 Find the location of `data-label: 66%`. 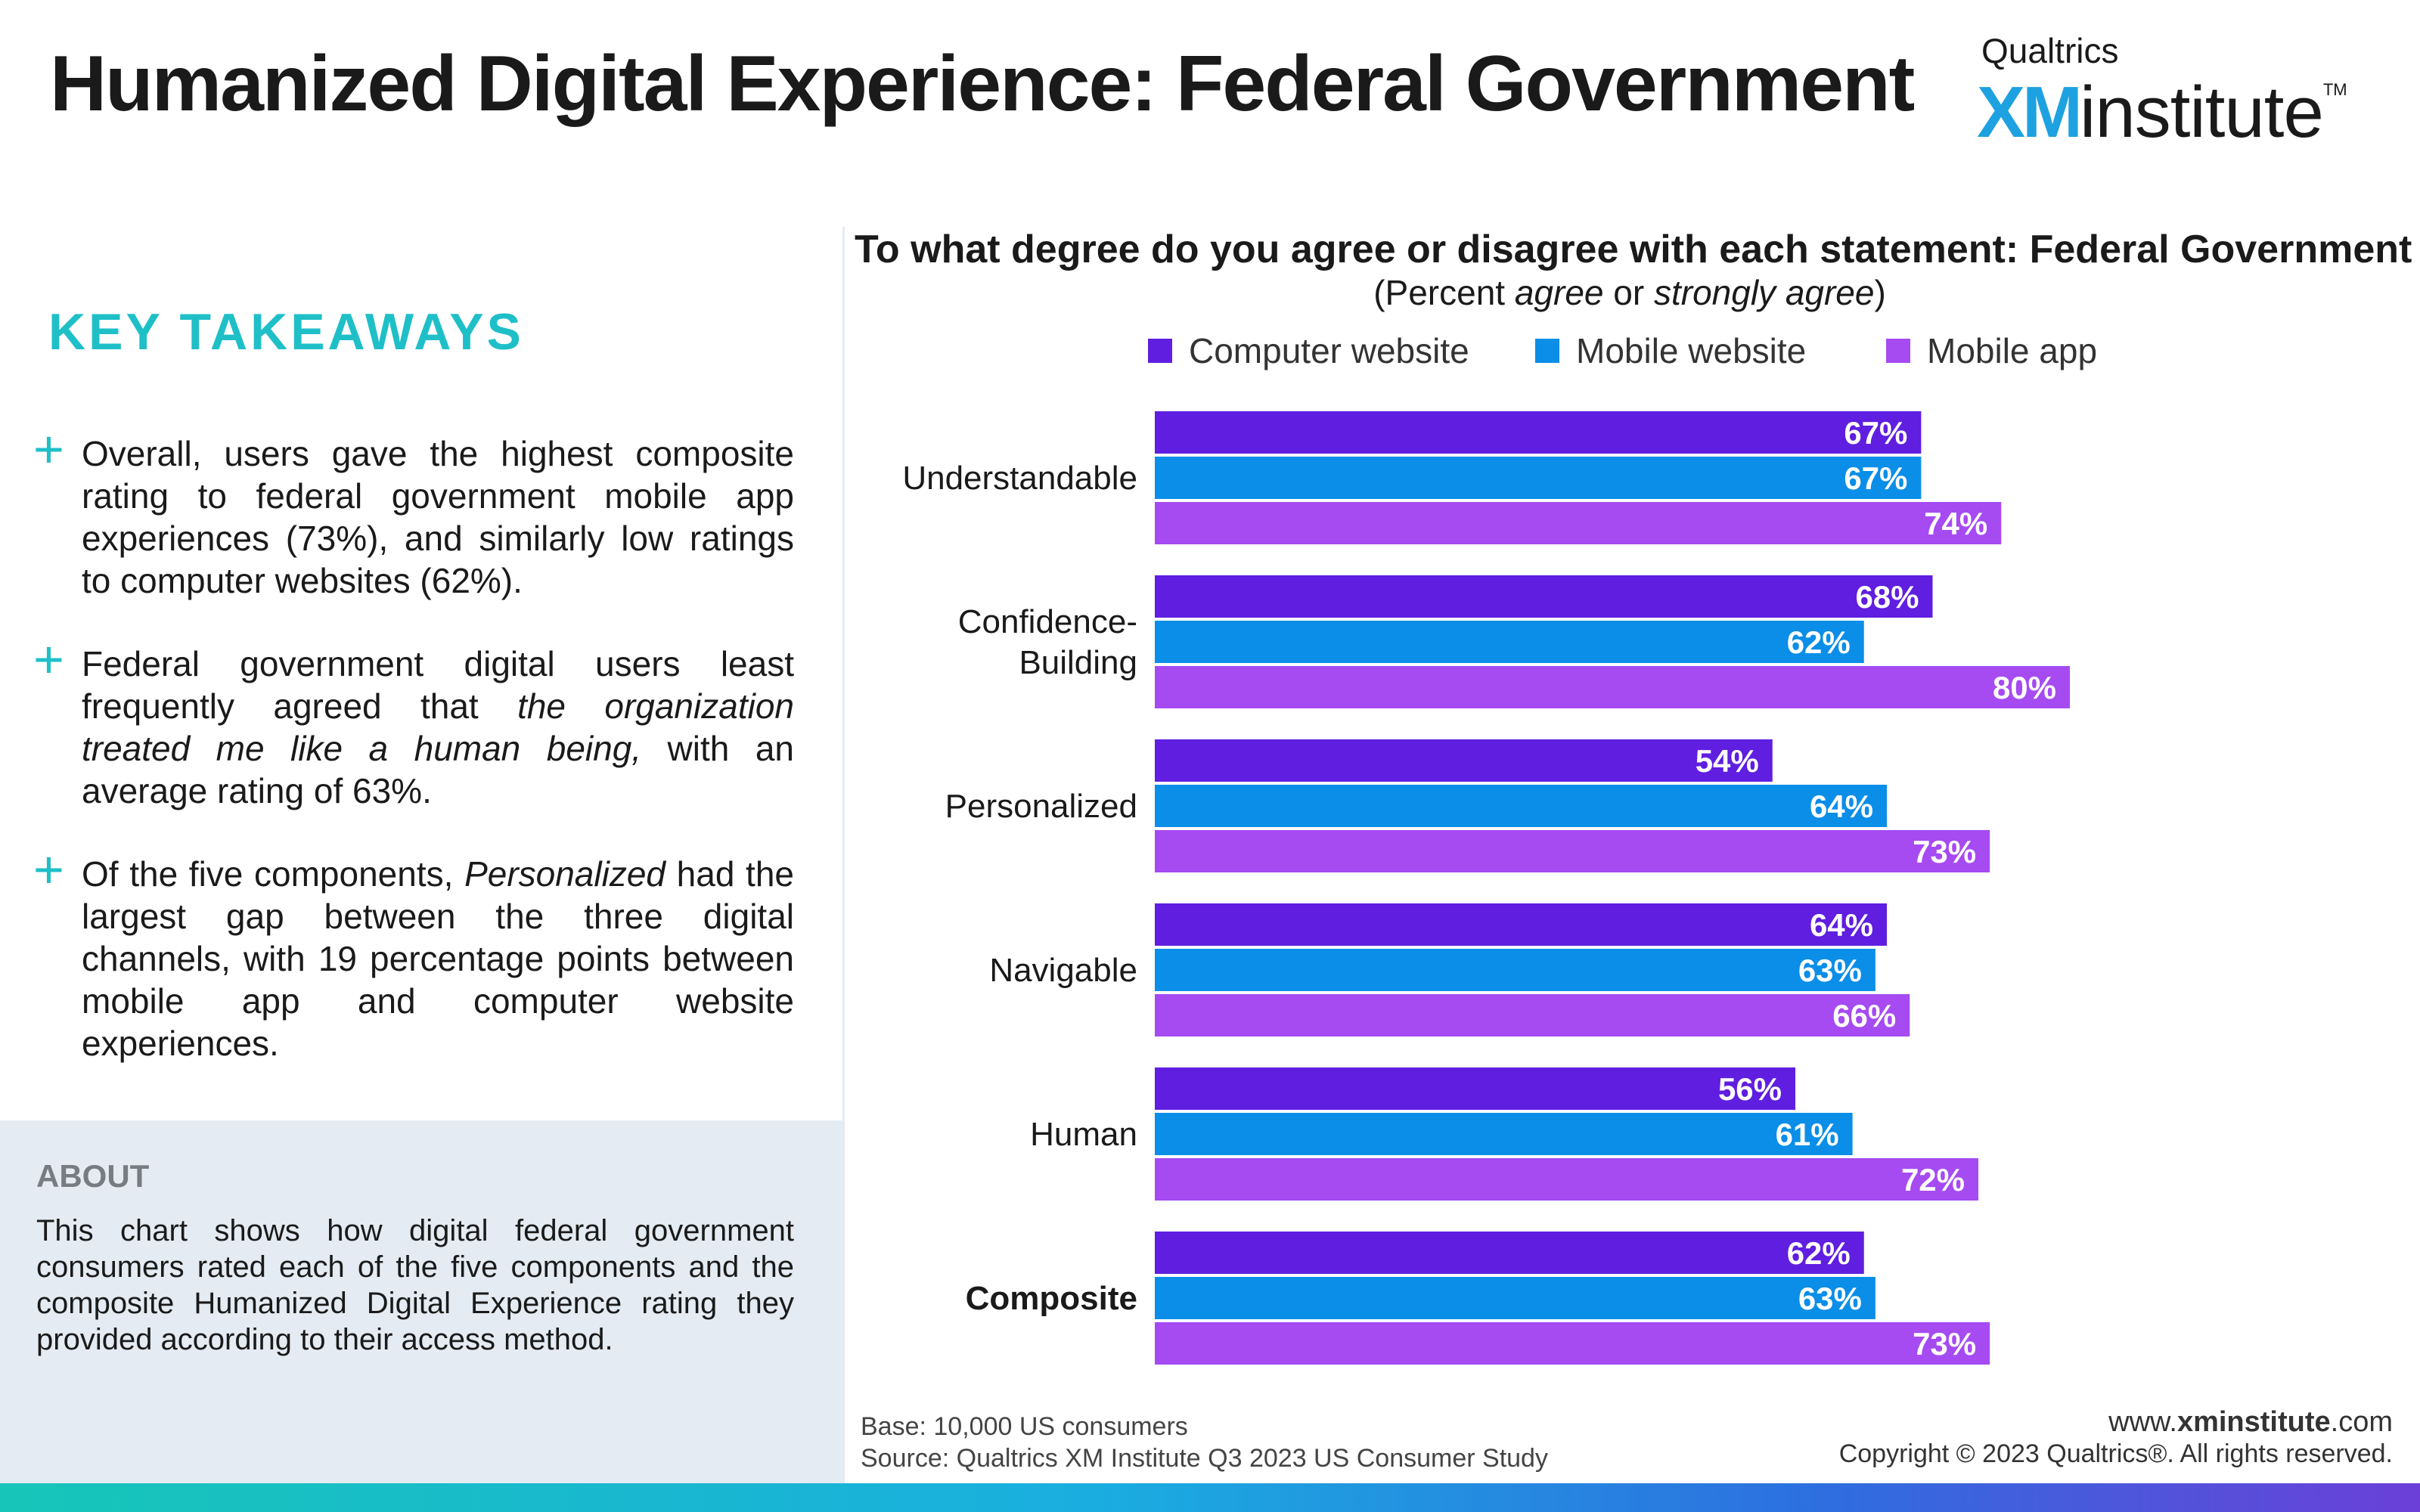

data-label: 66% is located at coordinates (1864, 1015).